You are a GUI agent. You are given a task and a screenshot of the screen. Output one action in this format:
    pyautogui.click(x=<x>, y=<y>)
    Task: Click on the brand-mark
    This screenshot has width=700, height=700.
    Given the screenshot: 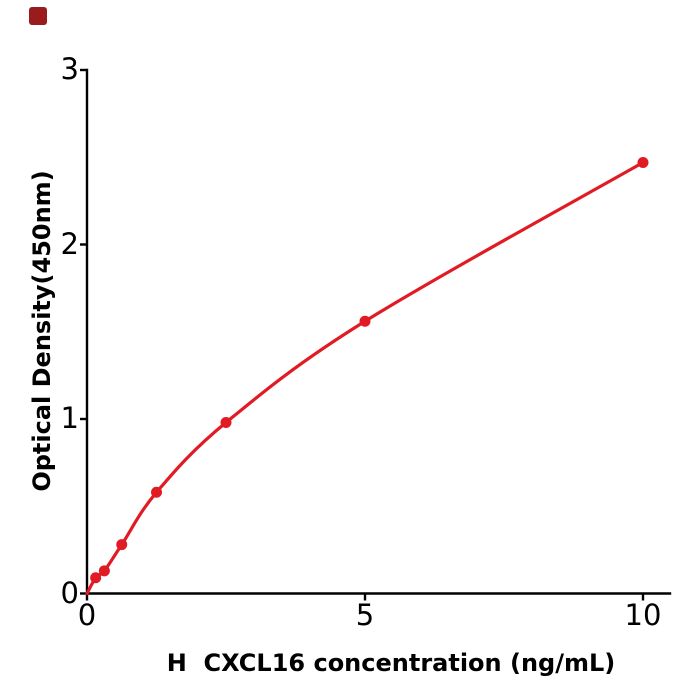 What is the action you would take?
    pyautogui.click(x=38, y=16)
    